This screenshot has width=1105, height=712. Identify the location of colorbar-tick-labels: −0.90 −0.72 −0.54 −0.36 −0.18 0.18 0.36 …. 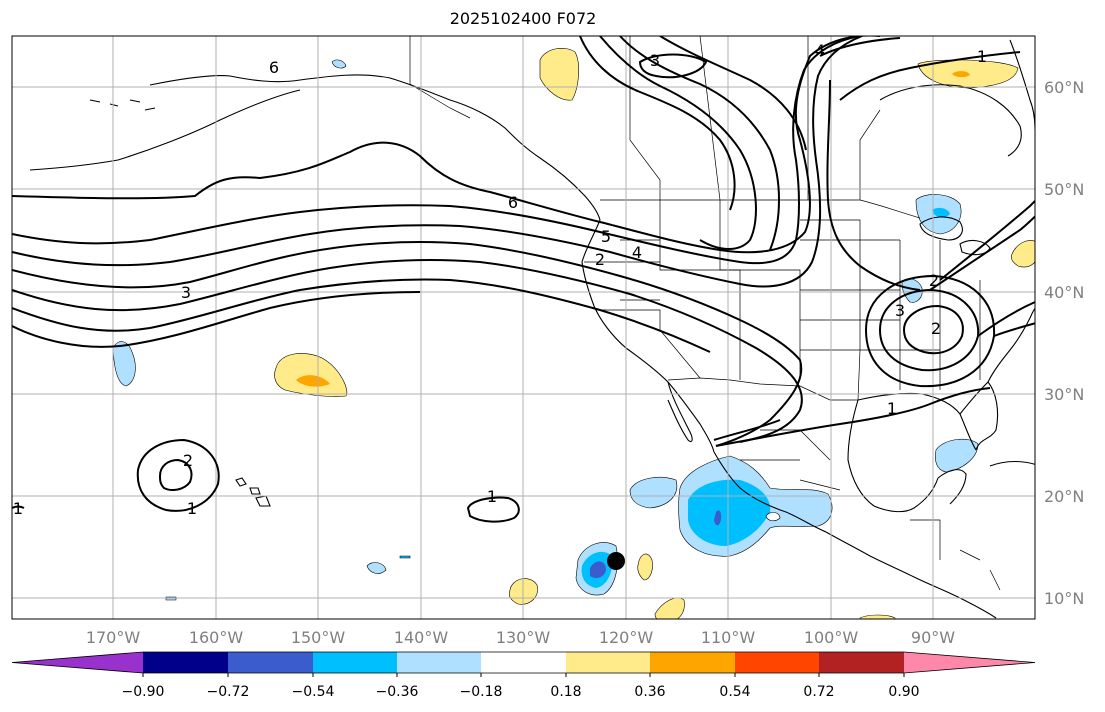
(521, 692).